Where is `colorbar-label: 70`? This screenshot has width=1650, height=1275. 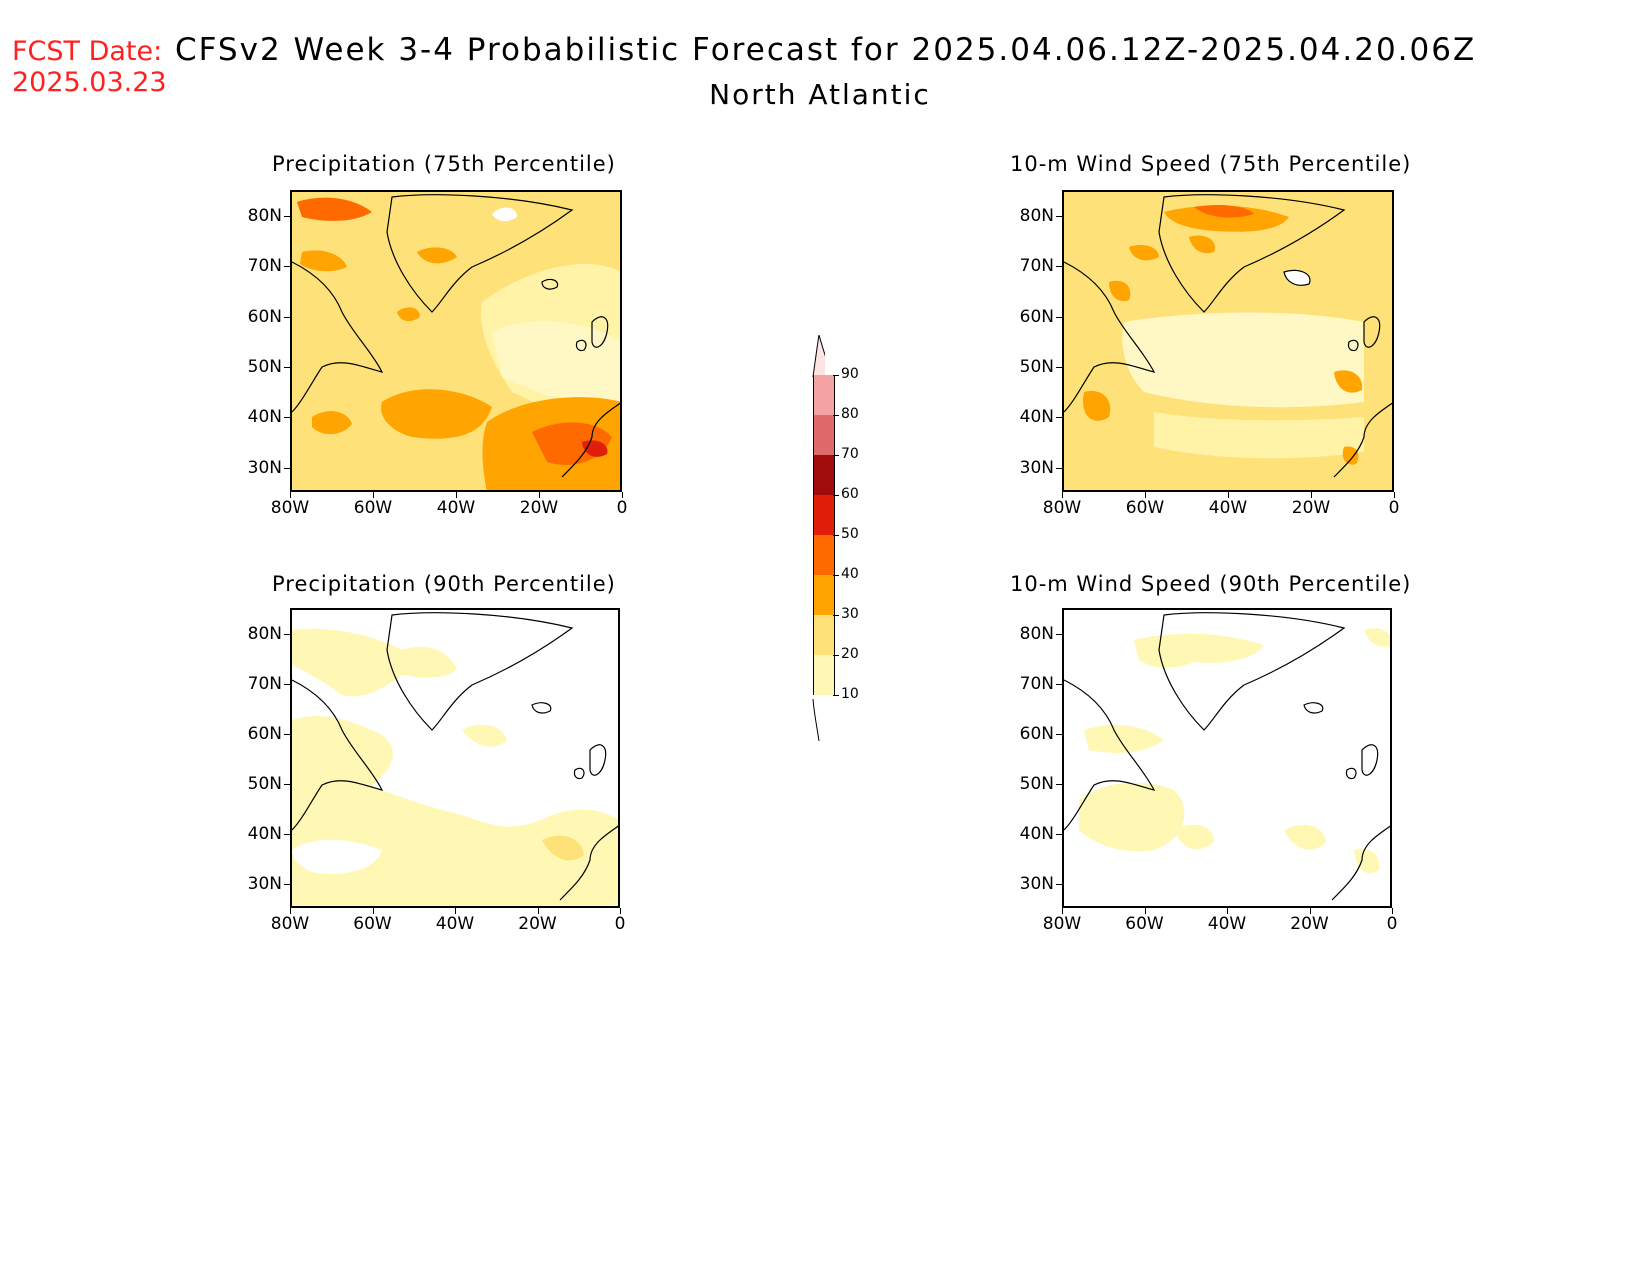
colorbar-label: 70 is located at coordinates (850, 454).